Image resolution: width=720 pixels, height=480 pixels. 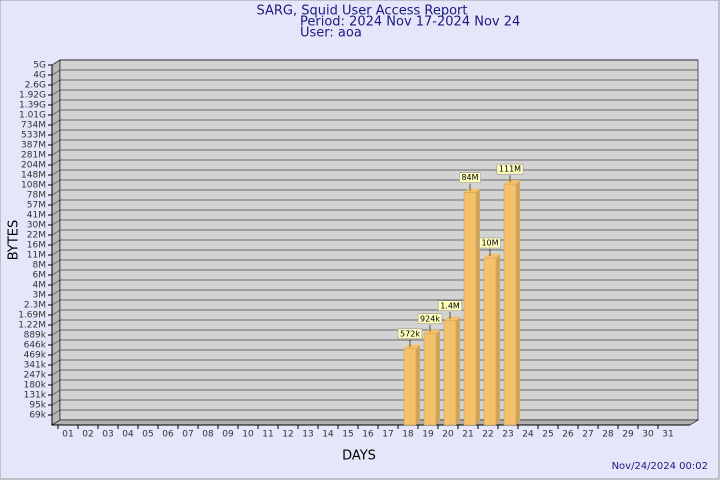 I want to click on data-label: 10M, so click(x=489, y=242).